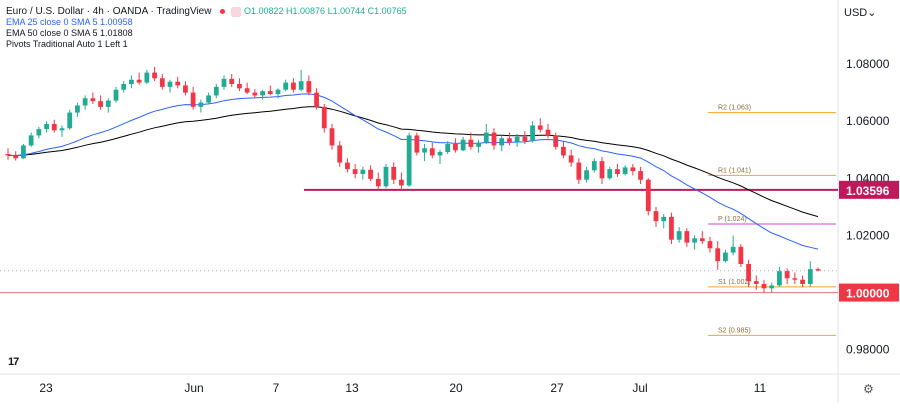  I want to click on settings-gear-icon: ⚙, so click(868, 389).